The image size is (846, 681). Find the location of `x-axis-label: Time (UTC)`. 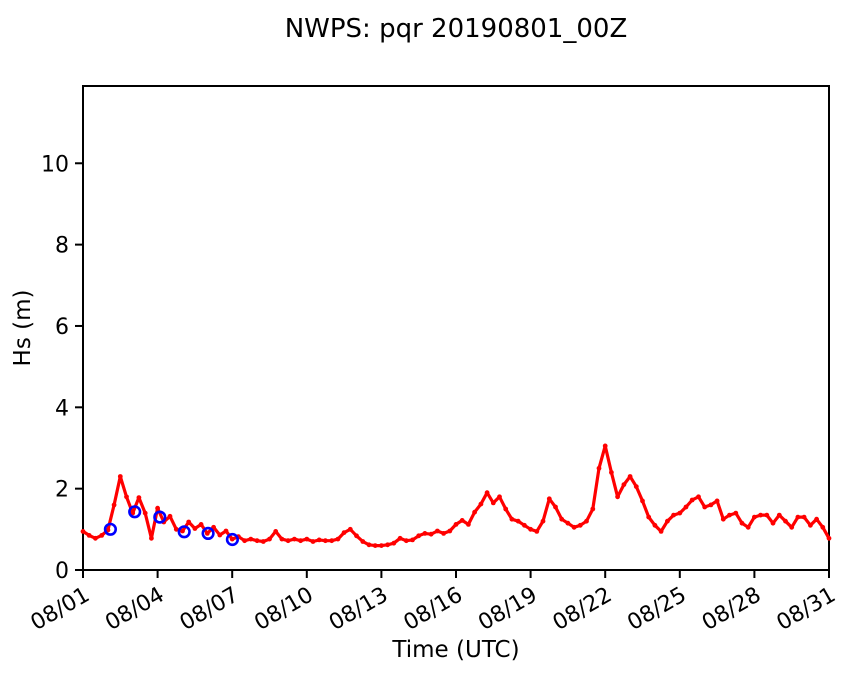

x-axis-label: Time (UTC) is located at coordinates (455, 650).